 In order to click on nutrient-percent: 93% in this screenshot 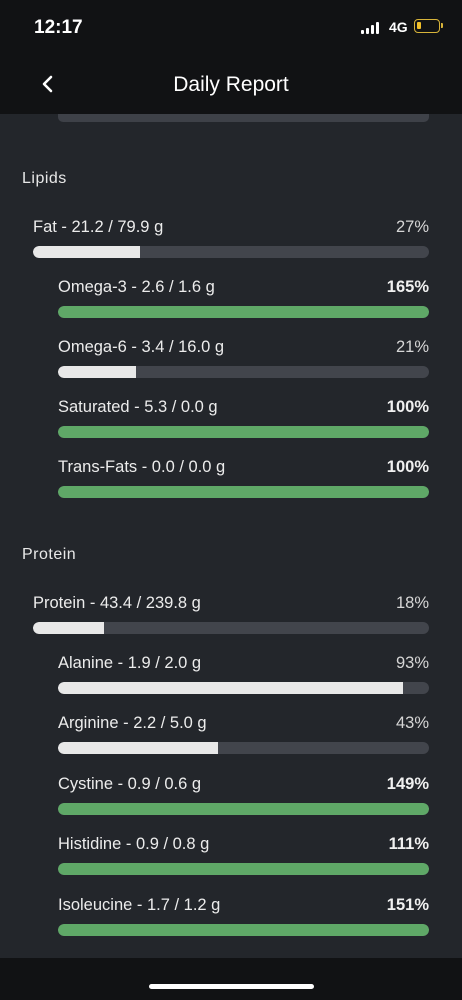, I will do `click(412, 663)`.